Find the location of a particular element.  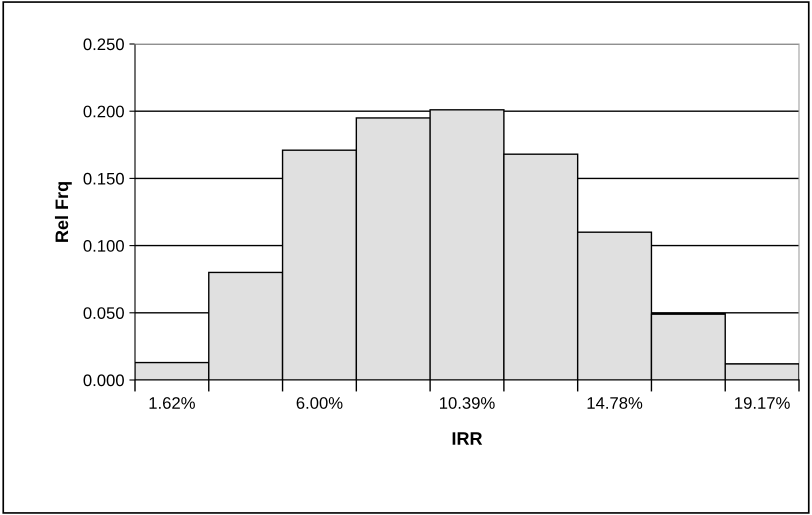

x-tick-label: 6.00% is located at coordinates (319, 403).